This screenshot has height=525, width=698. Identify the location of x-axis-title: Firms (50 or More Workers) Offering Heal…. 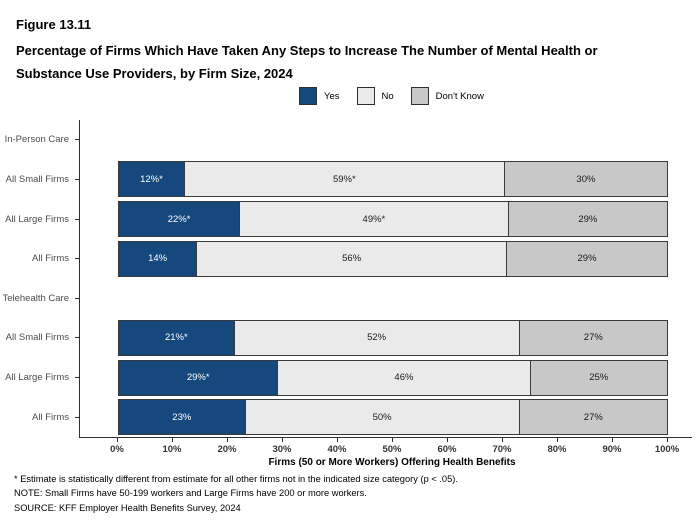
(392, 462).